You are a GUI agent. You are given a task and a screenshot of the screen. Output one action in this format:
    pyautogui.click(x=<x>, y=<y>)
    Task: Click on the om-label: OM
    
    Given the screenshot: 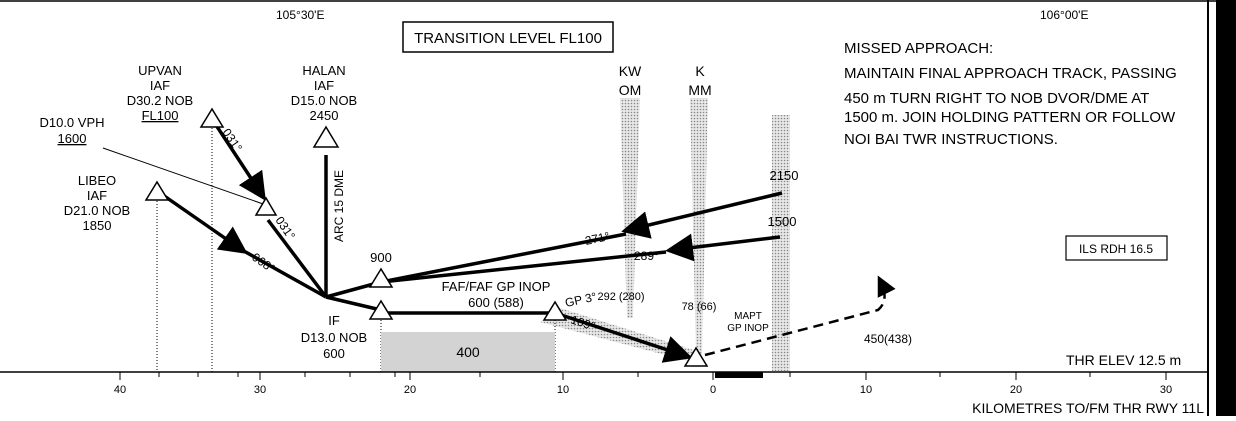 What is the action you would take?
    pyautogui.click(x=630, y=90)
    